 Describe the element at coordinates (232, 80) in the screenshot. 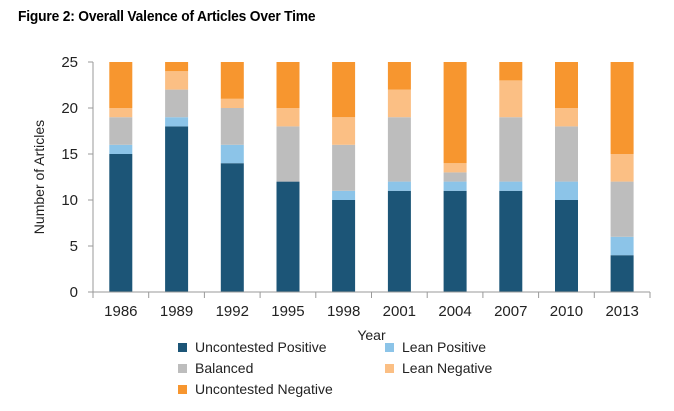

I see `bar-segment-1992-s4` at that location.